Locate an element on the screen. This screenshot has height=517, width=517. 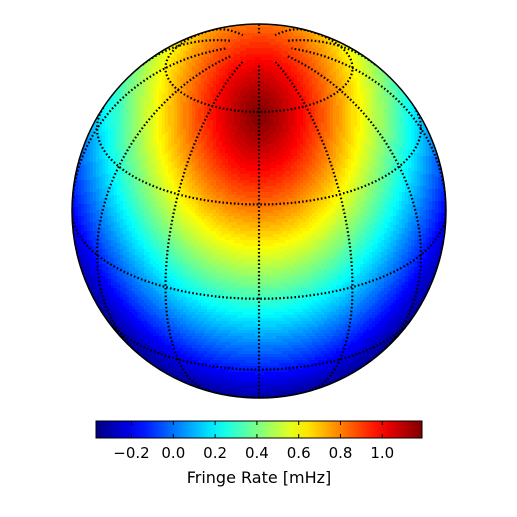
colorbar-label: Fringe Rate [mHz] is located at coordinates (259, 477).